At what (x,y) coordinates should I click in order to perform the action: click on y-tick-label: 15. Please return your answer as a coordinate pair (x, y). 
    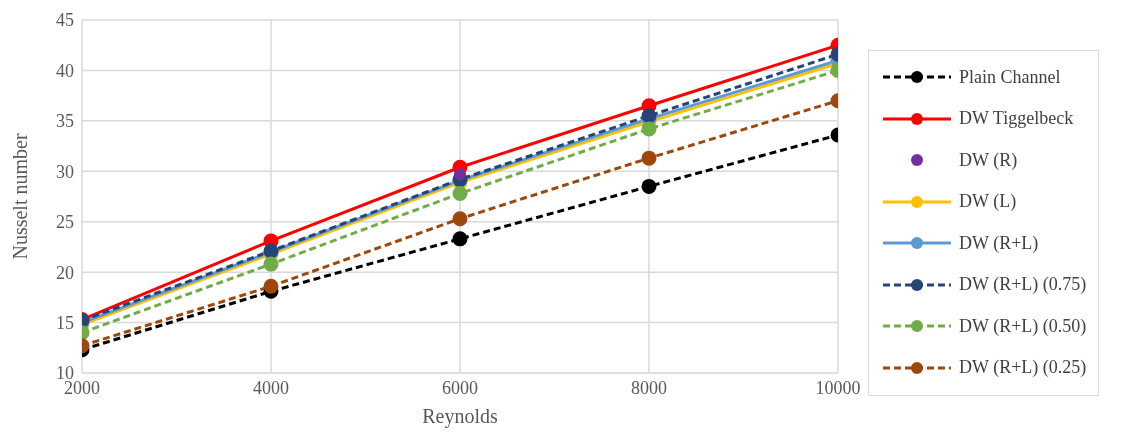
    Looking at the image, I should click on (65, 322).